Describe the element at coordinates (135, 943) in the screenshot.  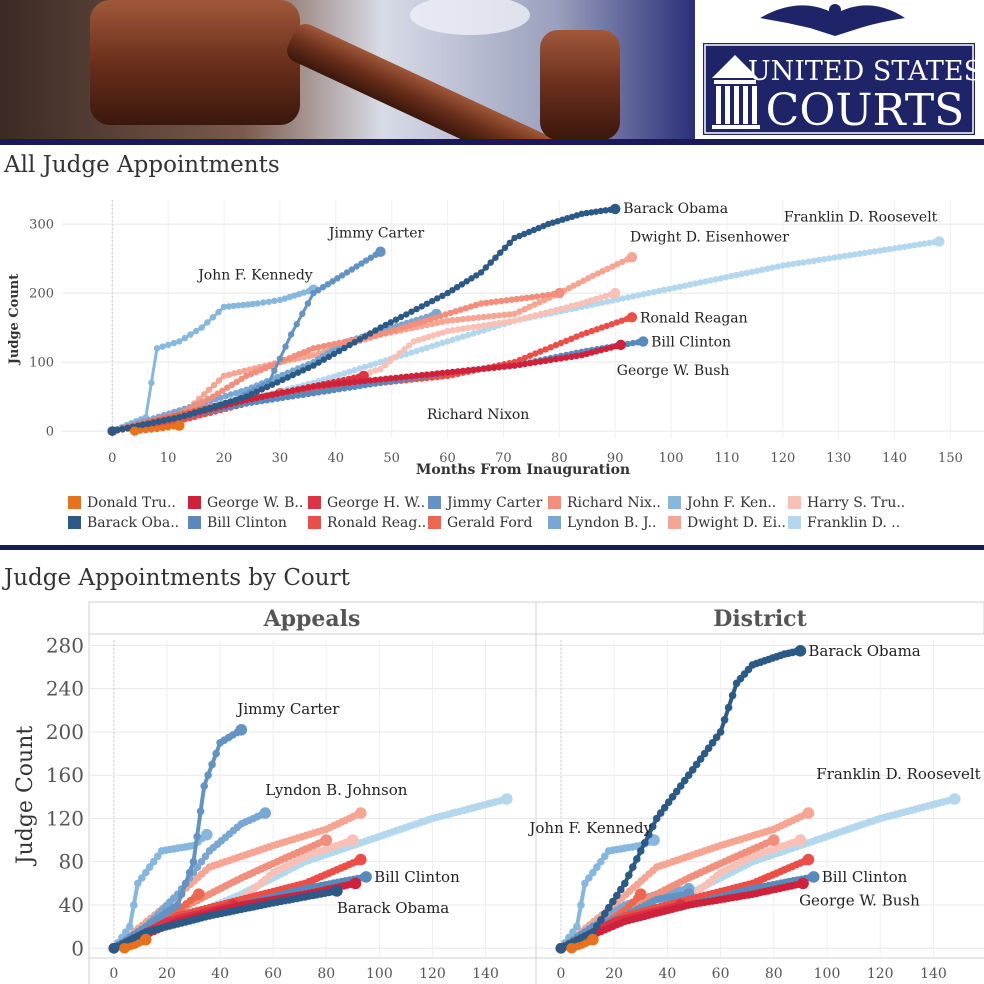
I see `series-donald-trump` at that location.